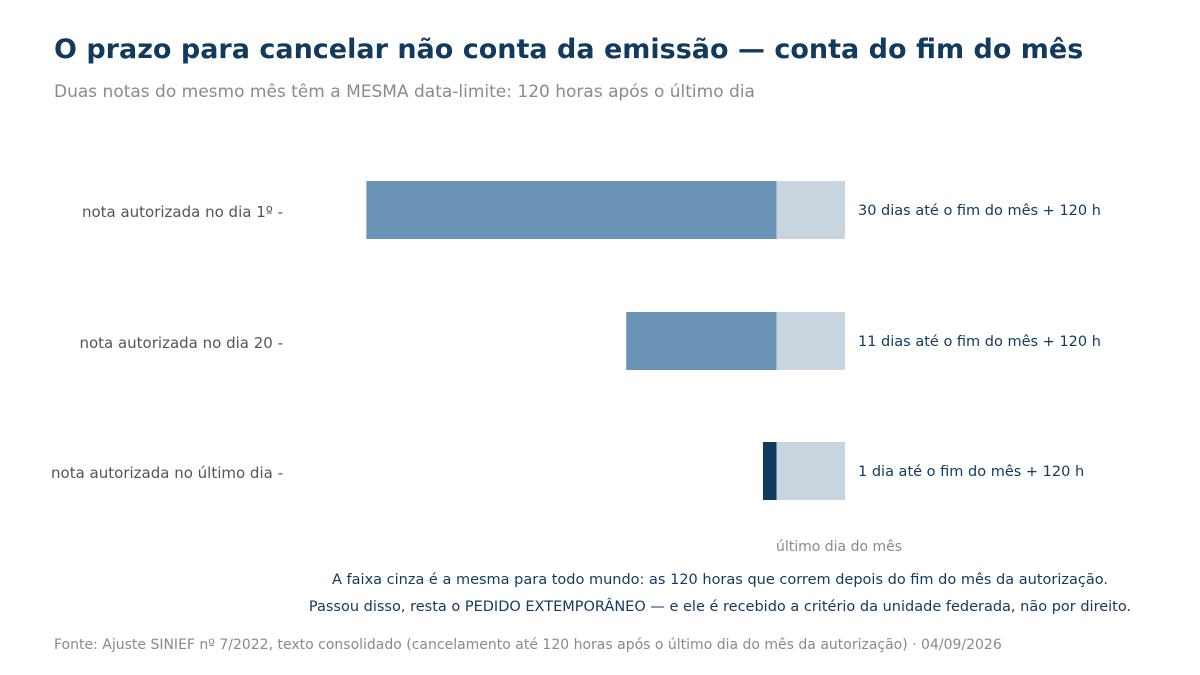  I want to click on y-tick-label: nota autorizada no dia 1º -, so click(182, 212).